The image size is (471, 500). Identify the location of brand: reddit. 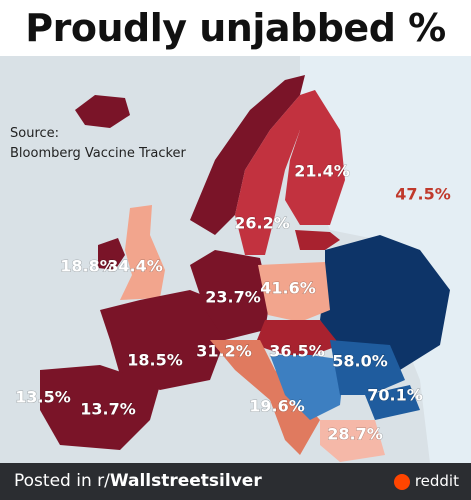
(426, 481).